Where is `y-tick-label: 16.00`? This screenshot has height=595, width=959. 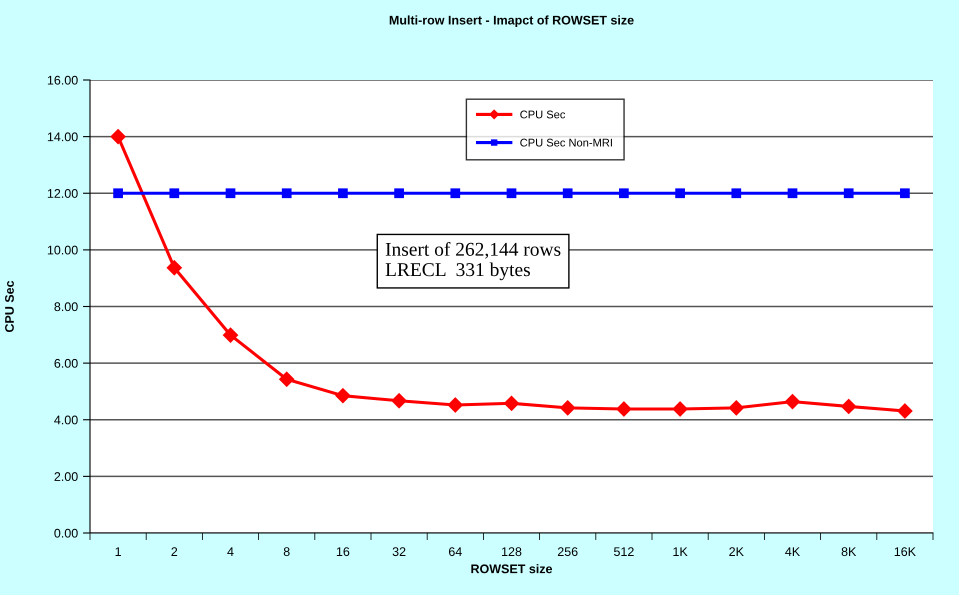 y-tick-label: 16.00 is located at coordinates (63, 80).